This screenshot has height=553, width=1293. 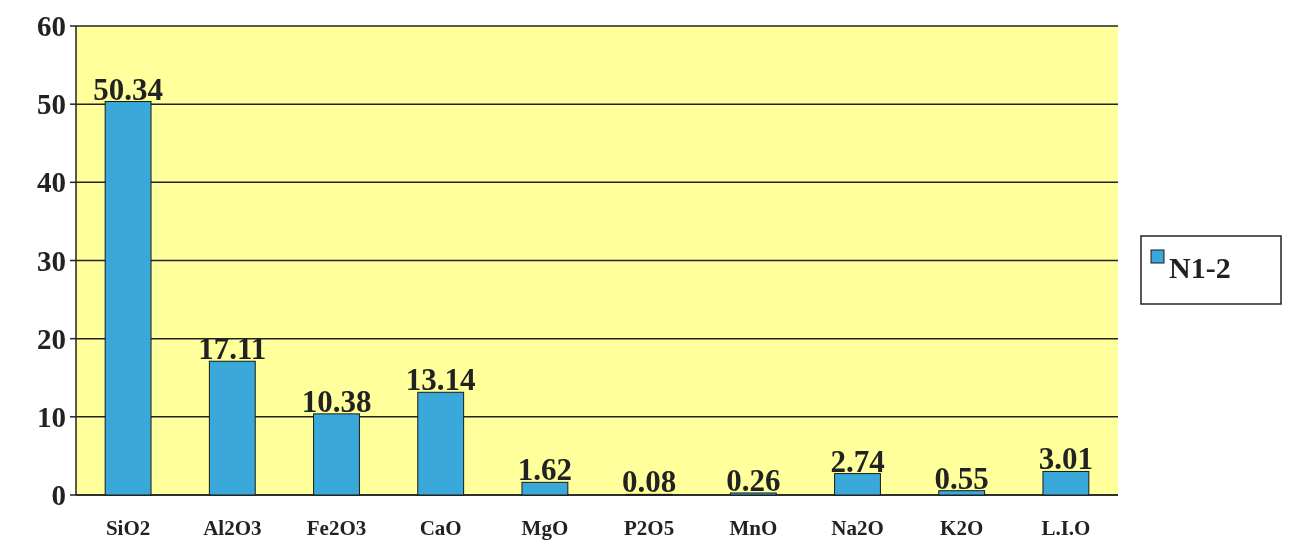 What do you see at coordinates (128, 528) in the screenshot?
I see `x-tick-label: SiO2` at bounding box center [128, 528].